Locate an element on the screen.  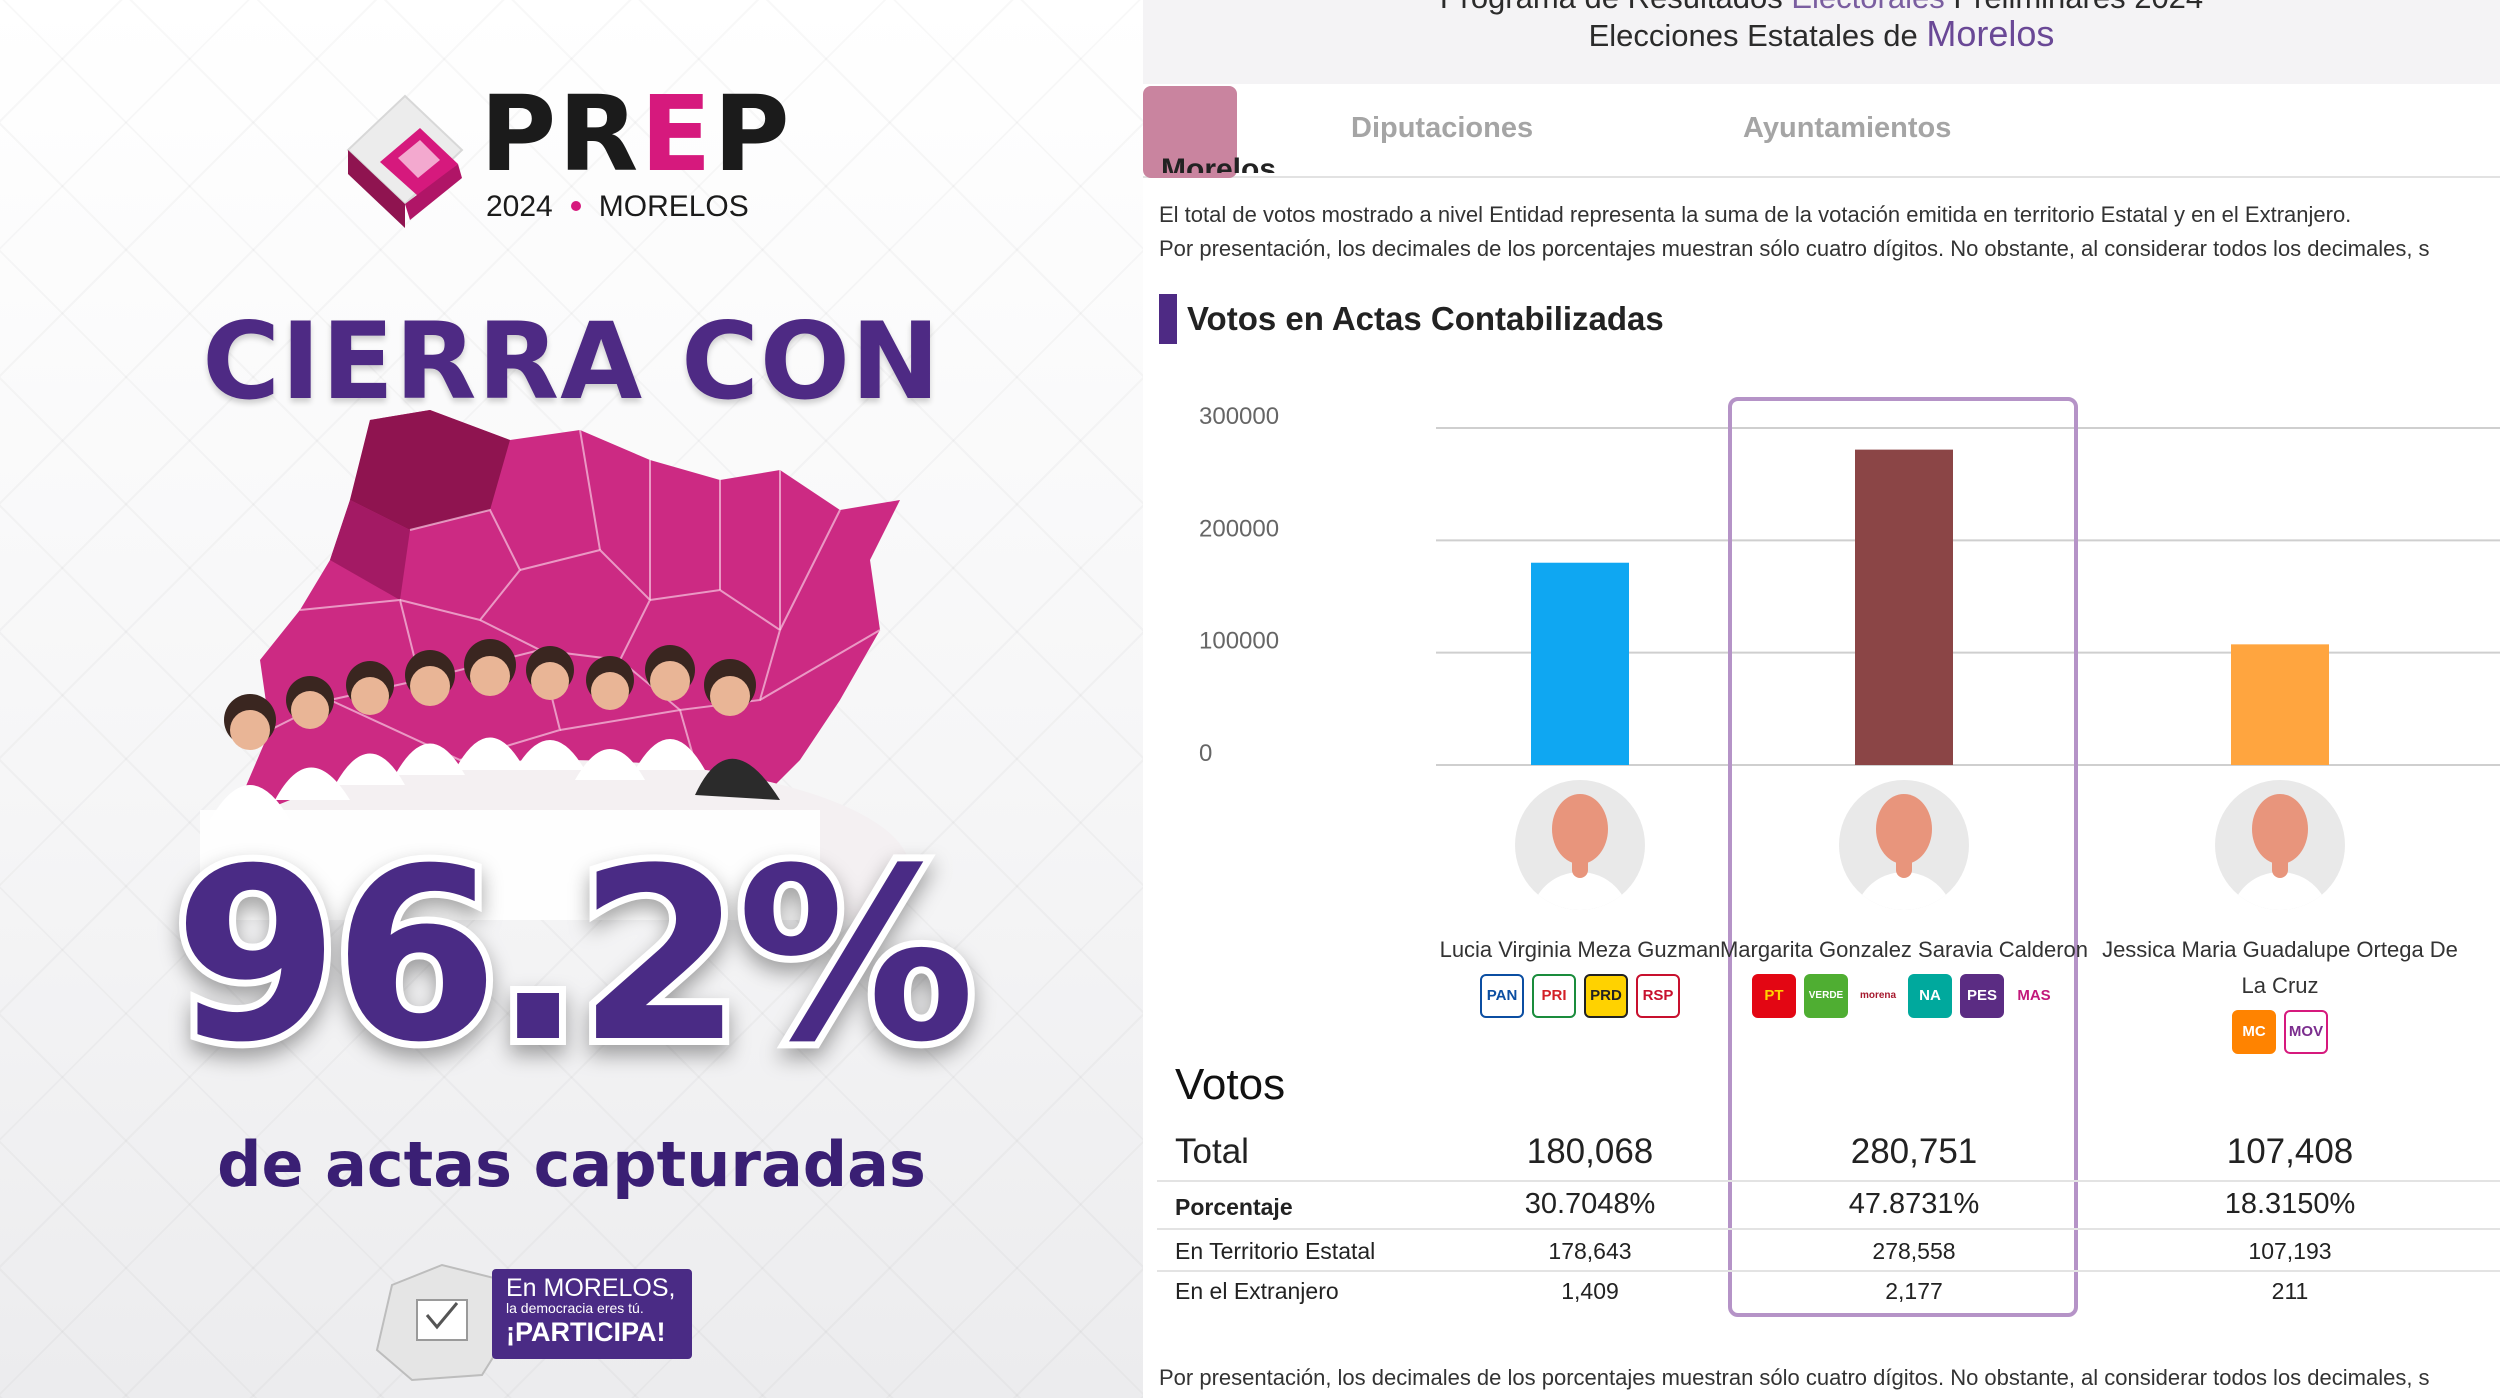
row-label-territorio: En Territorio Estatal is located at coordinates (1275, 1251).